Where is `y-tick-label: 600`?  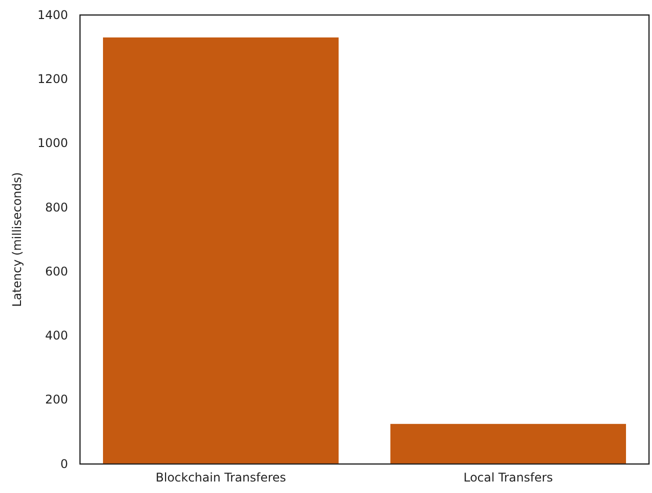
y-tick-label: 600 is located at coordinates (56, 271).